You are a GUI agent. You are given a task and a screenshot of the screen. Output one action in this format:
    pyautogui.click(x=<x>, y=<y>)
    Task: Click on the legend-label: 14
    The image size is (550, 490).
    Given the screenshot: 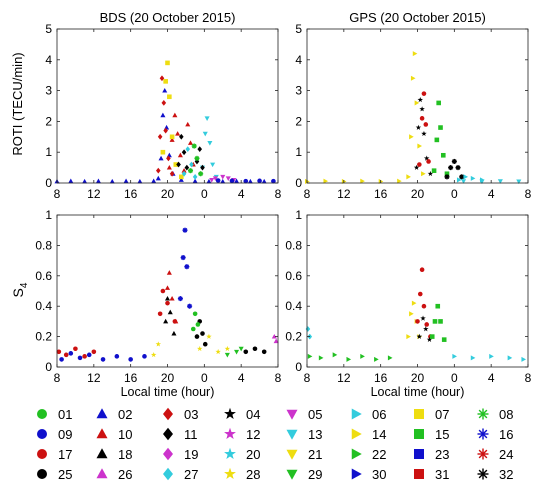 What is the action you would take?
    pyautogui.click(x=379, y=434)
    